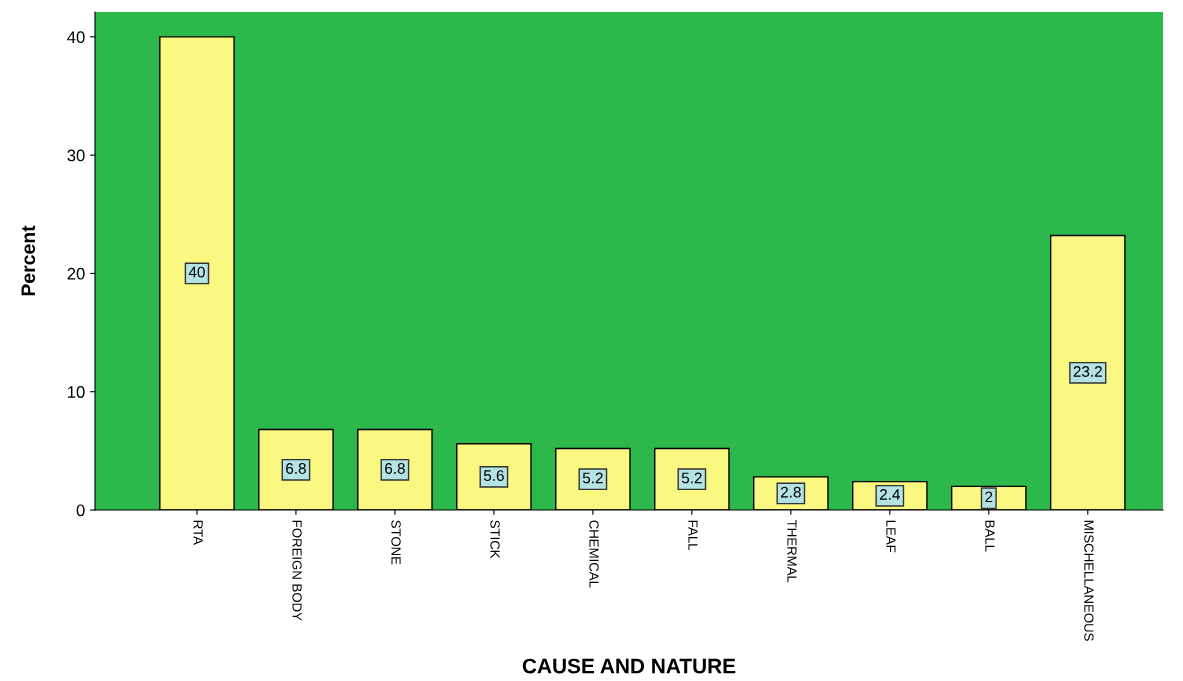 Image resolution: width=1183 pixels, height=681 pixels. Describe the element at coordinates (76, 273) in the screenshot. I see `y-tick-label: 20` at that location.